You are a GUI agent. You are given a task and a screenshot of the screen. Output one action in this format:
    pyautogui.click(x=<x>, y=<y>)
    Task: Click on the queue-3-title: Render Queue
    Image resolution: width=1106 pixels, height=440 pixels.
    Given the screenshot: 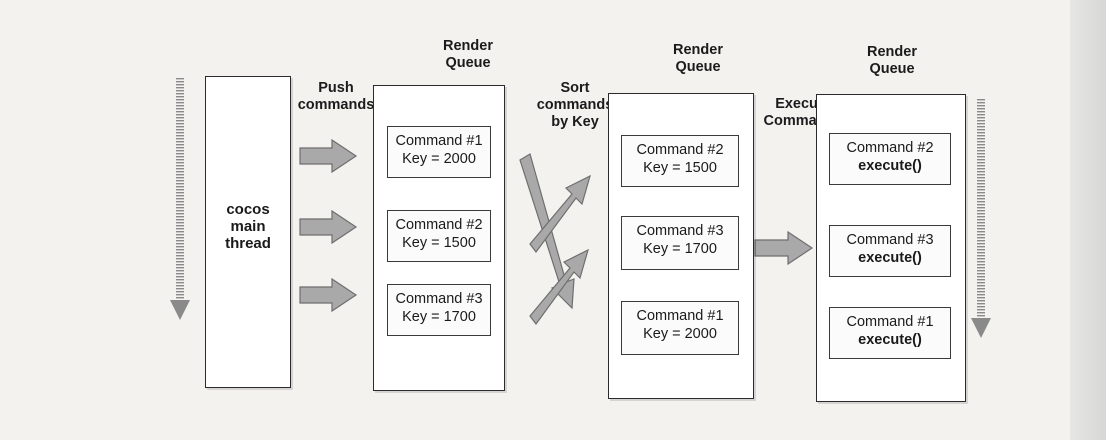 What is the action you would take?
    pyautogui.click(x=892, y=60)
    